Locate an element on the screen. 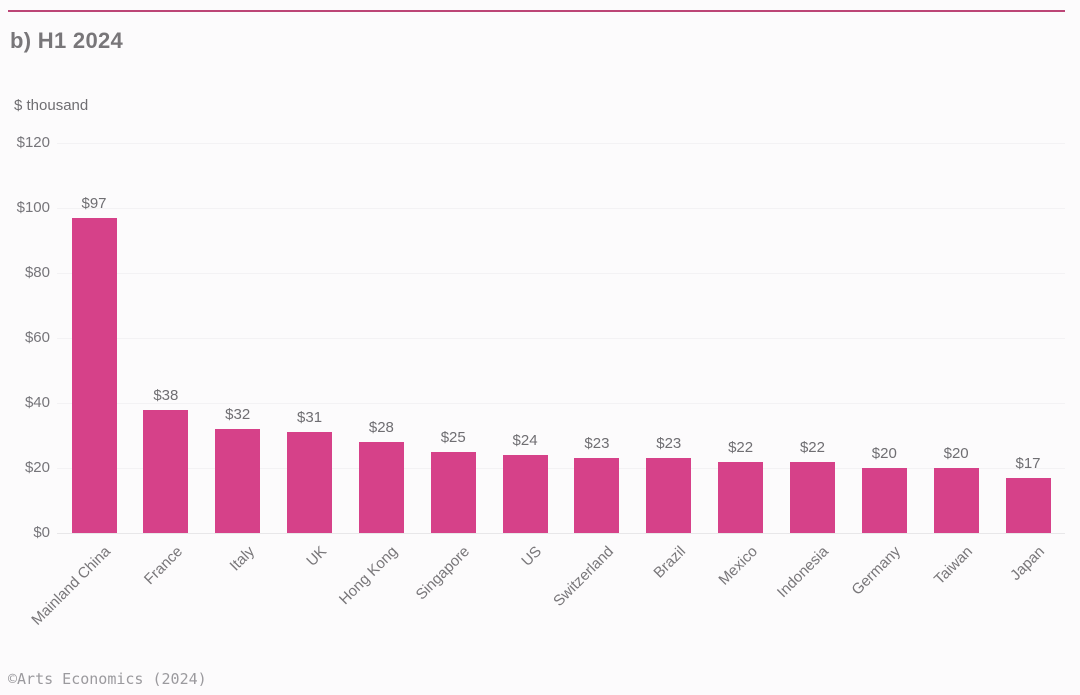 This screenshot has height=695, width=1080. bar-value-label-uk: $31 is located at coordinates (310, 418).